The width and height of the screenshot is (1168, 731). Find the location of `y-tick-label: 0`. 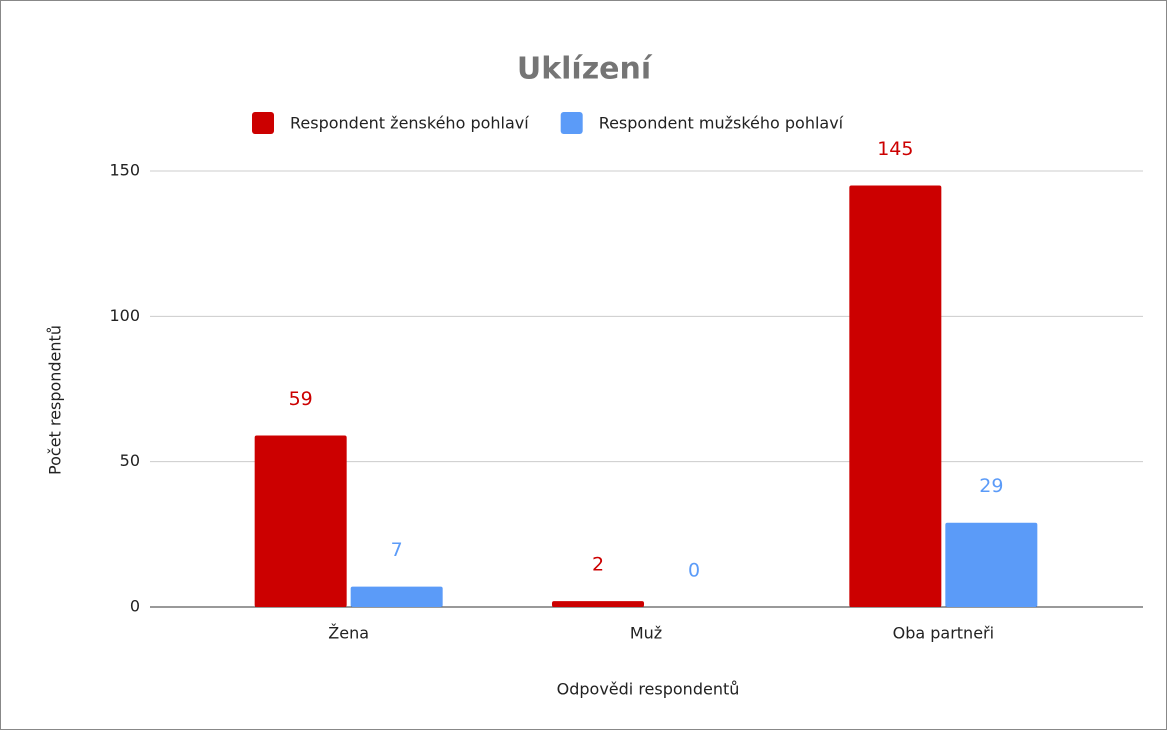

y-tick-label: 0 is located at coordinates (135, 606).